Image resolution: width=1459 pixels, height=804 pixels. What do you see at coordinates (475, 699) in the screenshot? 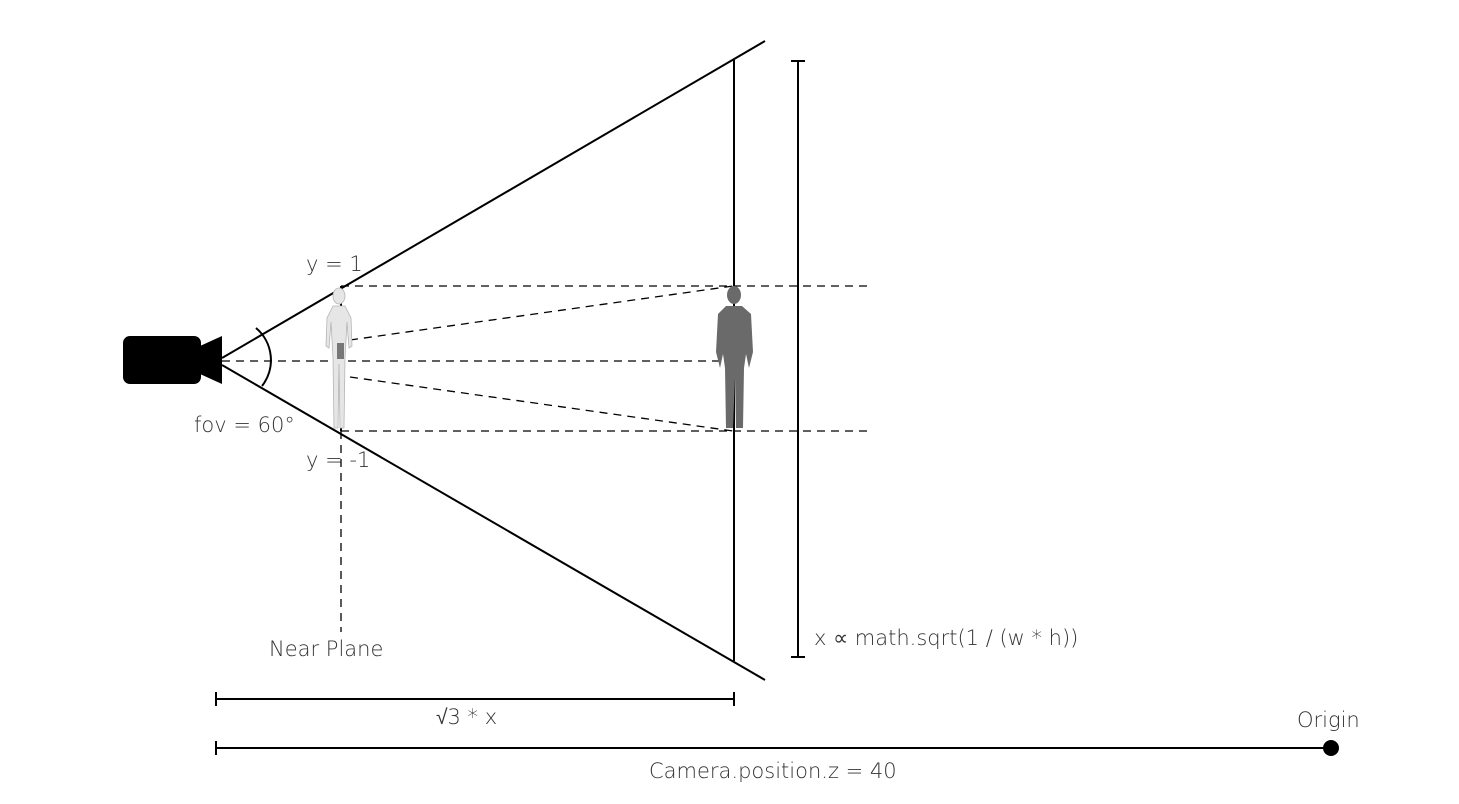
I see `distance-dimension` at bounding box center [475, 699].